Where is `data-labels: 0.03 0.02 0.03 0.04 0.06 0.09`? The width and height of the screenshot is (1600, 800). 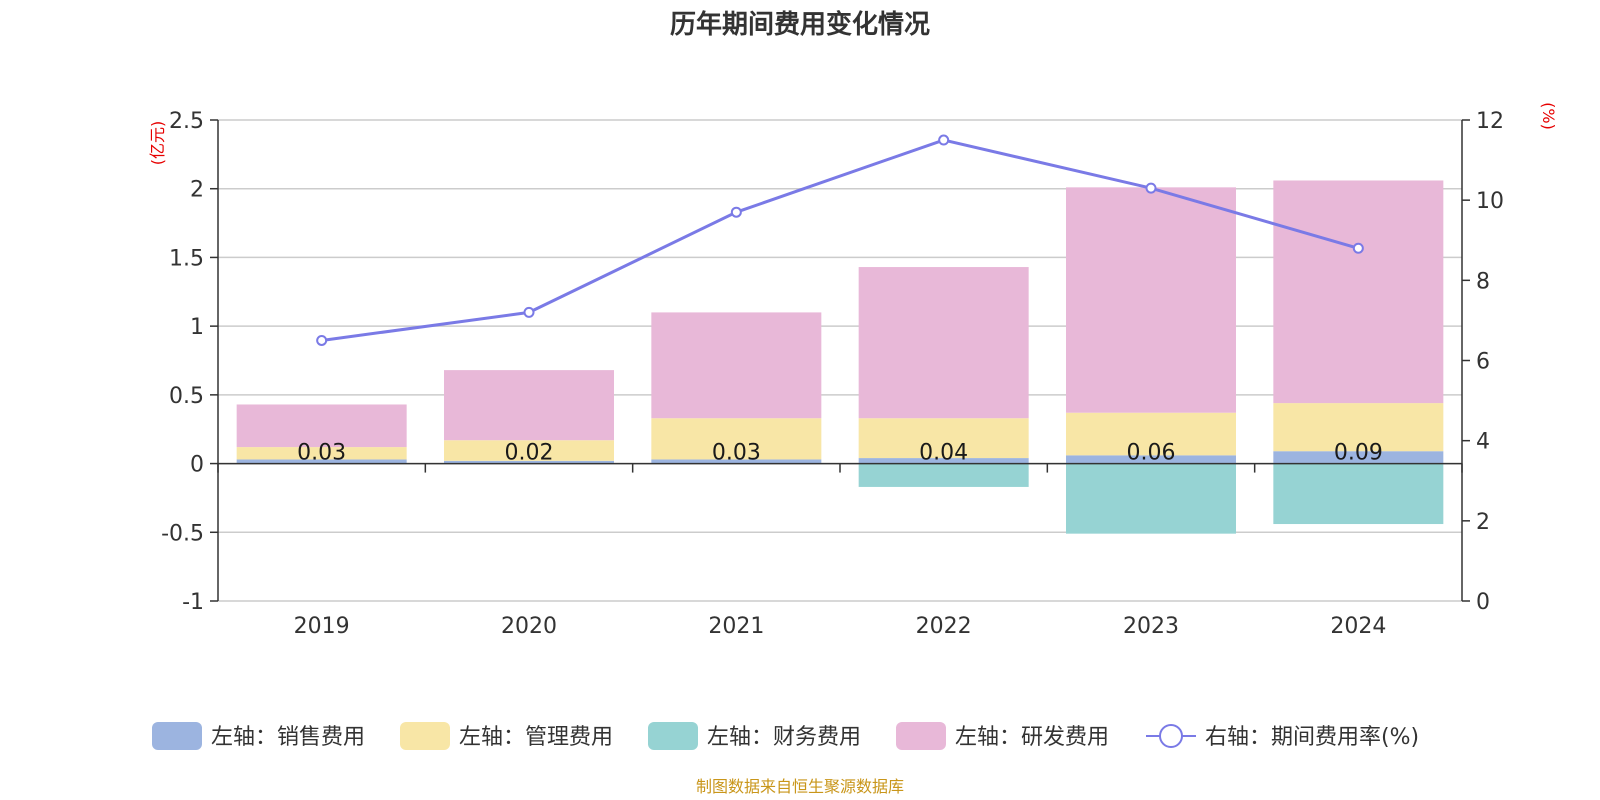 data-labels: 0.03 0.02 0.03 0.04 0.06 0.09 is located at coordinates (840, 453).